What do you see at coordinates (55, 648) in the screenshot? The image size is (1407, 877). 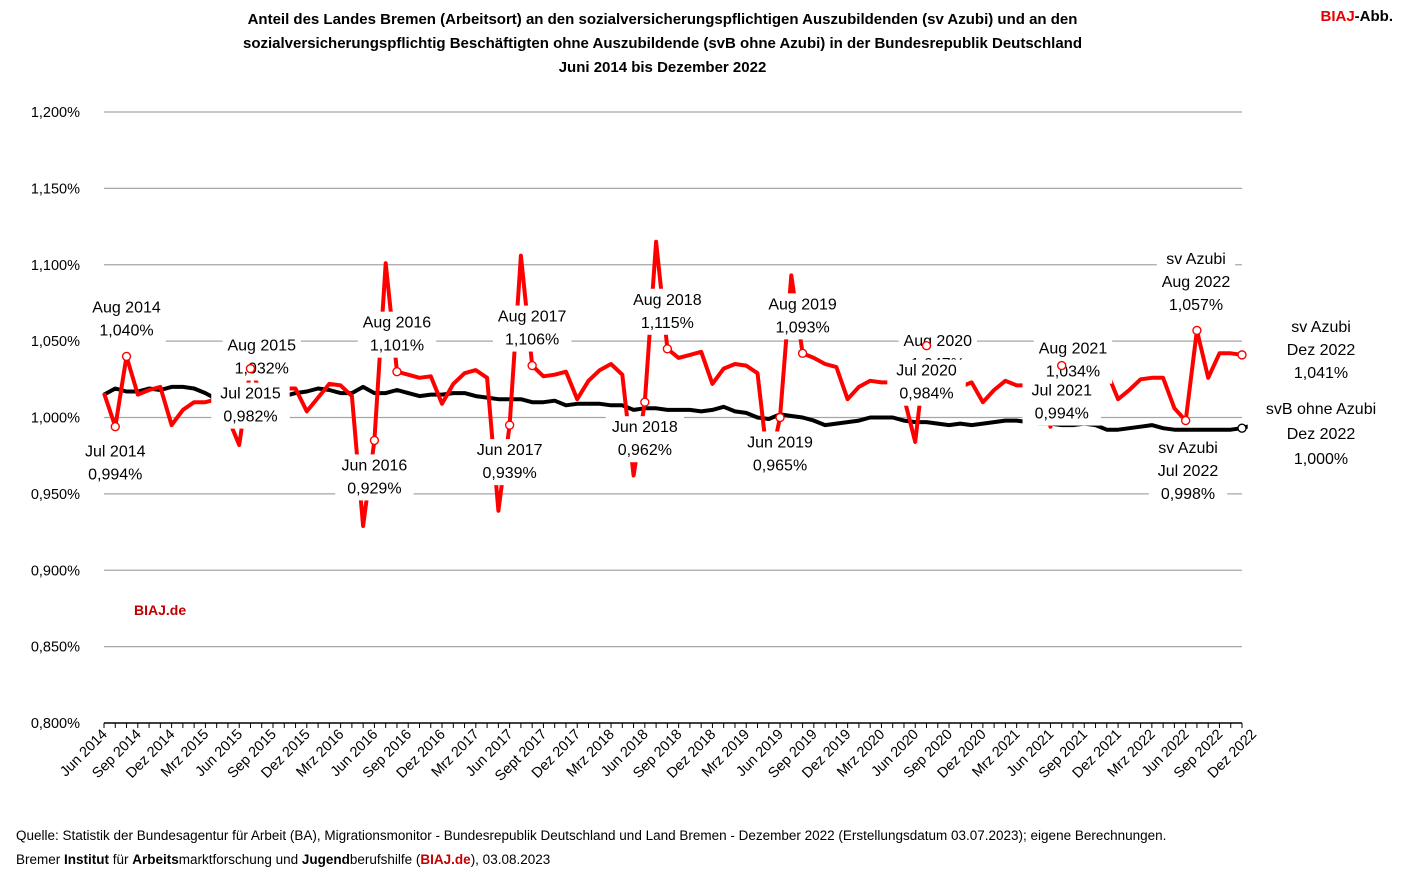 I see `y-tick-label: 0,850%` at bounding box center [55, 648].